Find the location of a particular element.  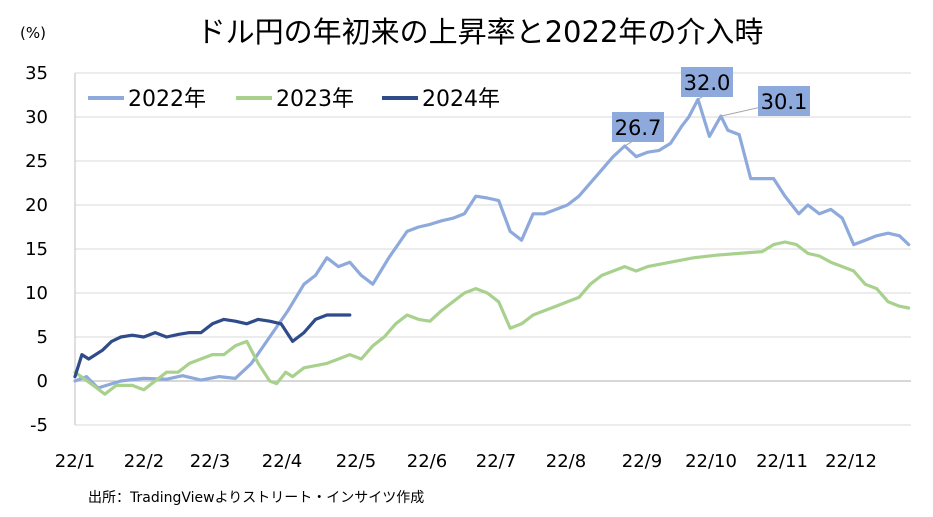

legend-label: 2024年 is located at coordinates (461, 99).